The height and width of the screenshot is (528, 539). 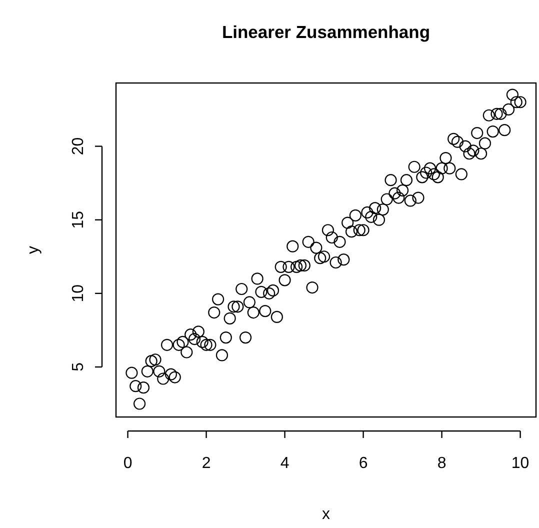 What do you see at coordinates (326, 32) in the screenshot?
I see `chart-title: Linearer Zusammenhang` at bounding box center [326, 32].